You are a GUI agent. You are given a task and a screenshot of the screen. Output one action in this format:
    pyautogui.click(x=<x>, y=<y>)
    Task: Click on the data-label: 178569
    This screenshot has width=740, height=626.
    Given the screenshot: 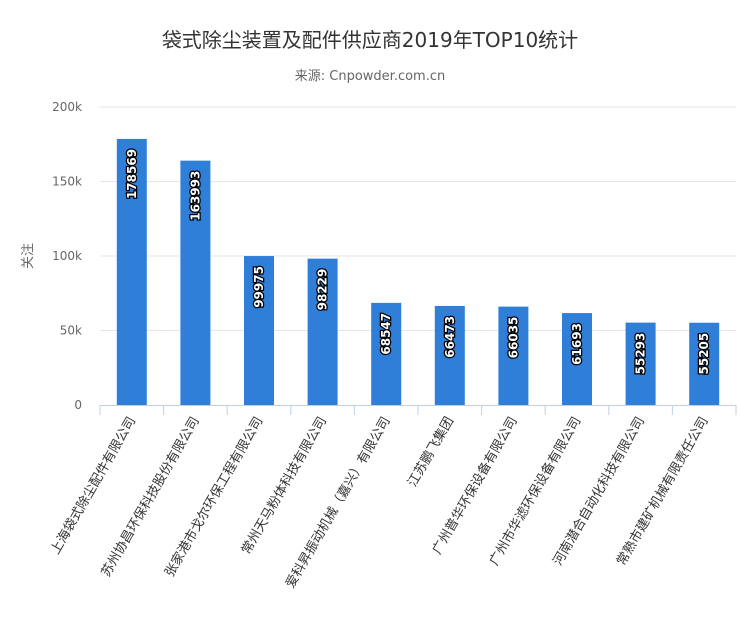 What is the action you would take?
    pyautogui.click(x=132, y=174)
    